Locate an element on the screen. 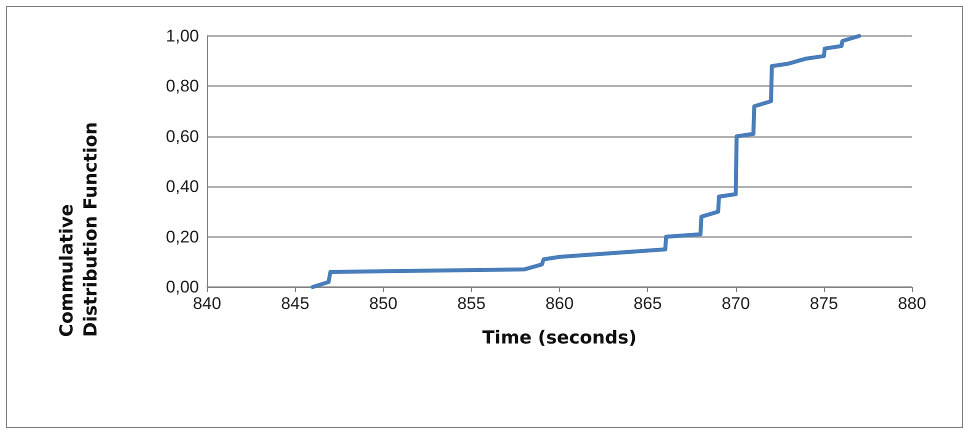 Image resolution: width=971 pixels, height=436 pixels. x-tick-label: 875 is located at coordinates (824, 303).